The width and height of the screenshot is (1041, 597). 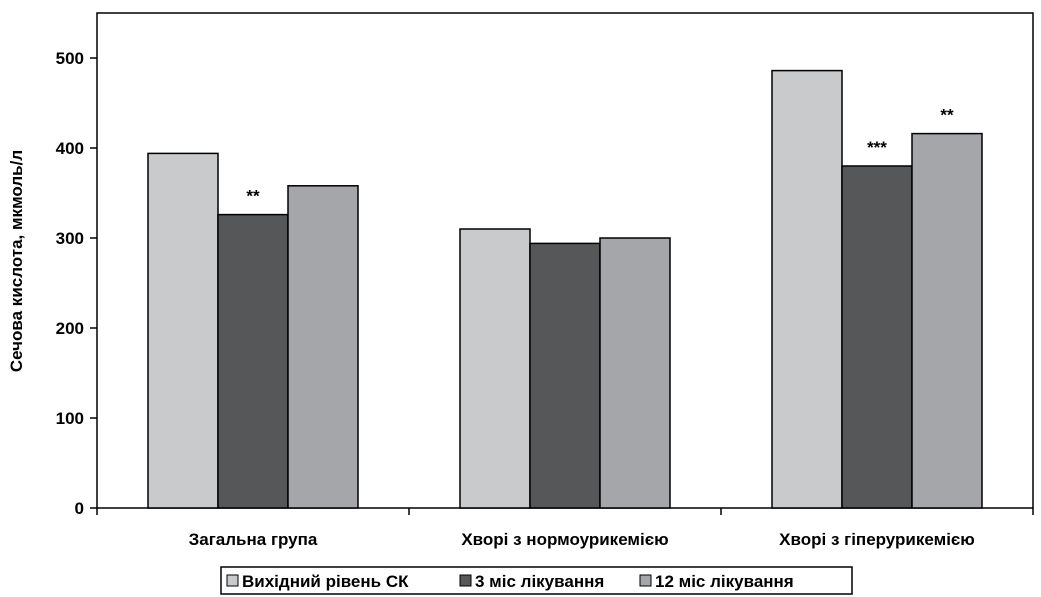 I want to click on x-category-label: Хворі з гіперурикемією, so click(x=877, y=539).